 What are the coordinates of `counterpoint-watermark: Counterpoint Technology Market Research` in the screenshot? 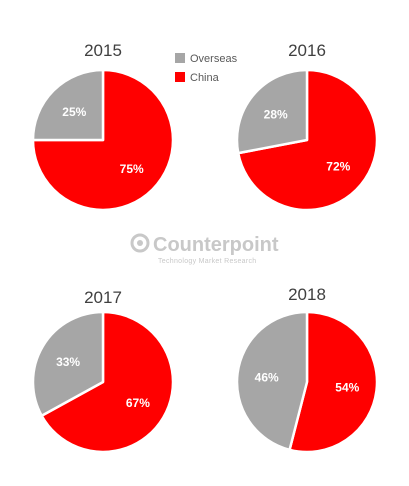 It's located at (204, 249).